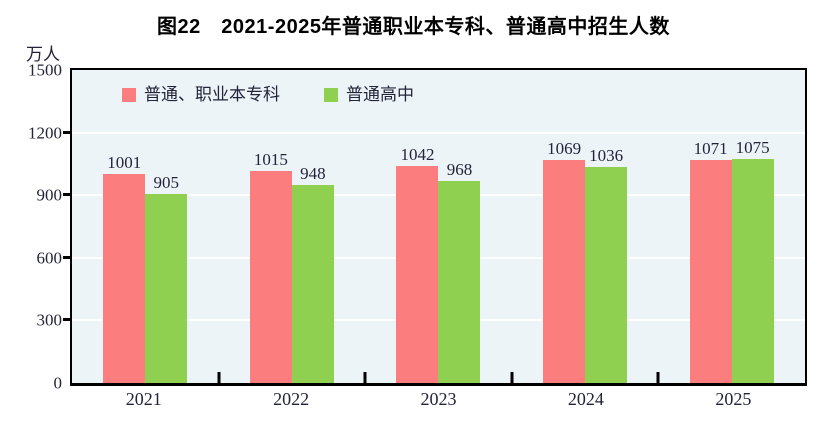 Image resolution: width=827 pixels, height=426 pixels. What do you see at coordinates (606, 155) in the screenshot?
I see `bar-value-label: 1036` at bounding box center [606, 155].